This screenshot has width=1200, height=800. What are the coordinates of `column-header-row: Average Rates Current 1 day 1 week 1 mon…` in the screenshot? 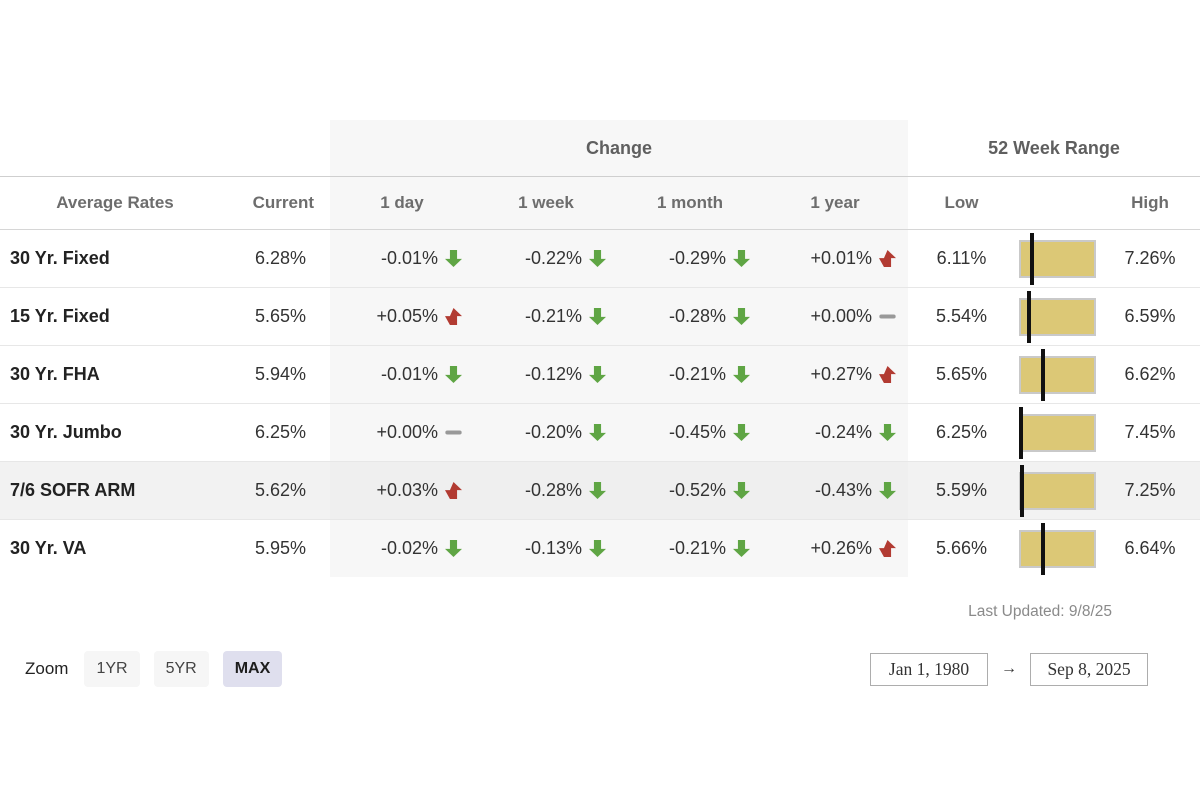 It's located at (600, 203).